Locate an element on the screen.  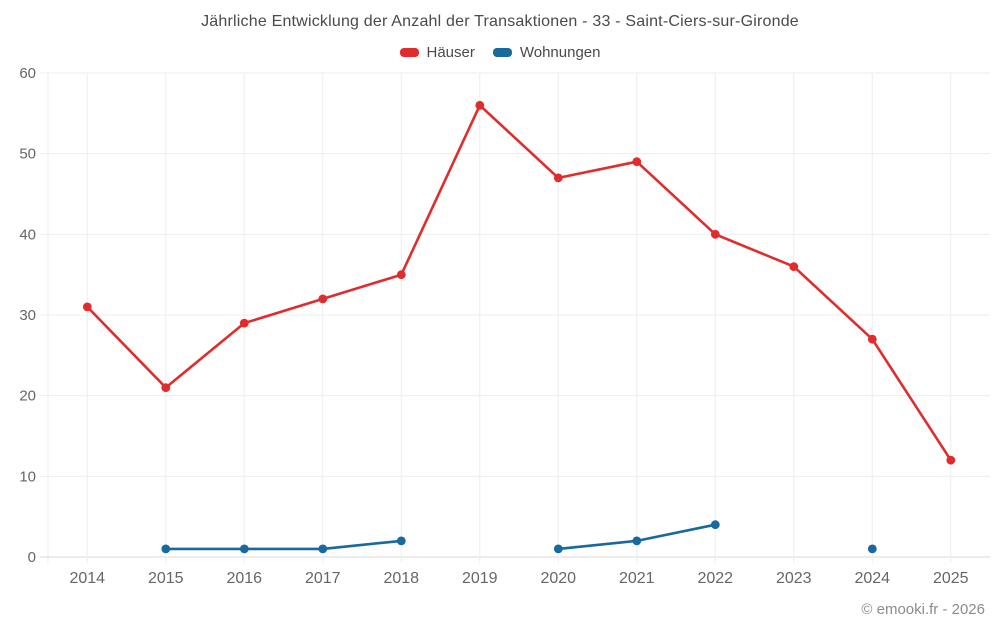
y-tick-label: 40 is located at coordinates (27, 234).